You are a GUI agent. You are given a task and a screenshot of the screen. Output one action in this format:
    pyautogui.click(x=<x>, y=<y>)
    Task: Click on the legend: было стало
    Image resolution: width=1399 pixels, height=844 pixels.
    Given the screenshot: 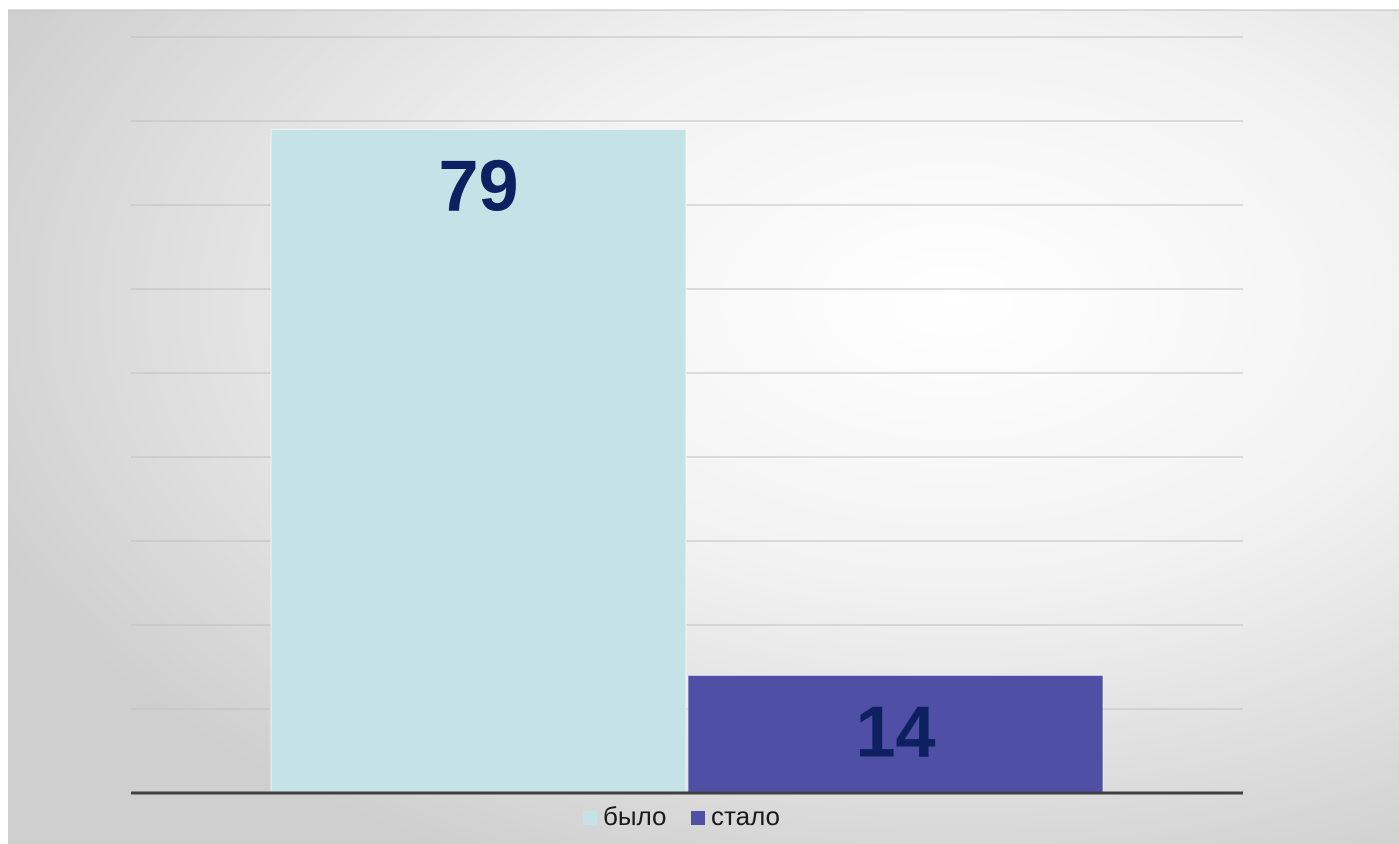 What is the action you would take?
    pyautogui.click(x=681, y=816)
    